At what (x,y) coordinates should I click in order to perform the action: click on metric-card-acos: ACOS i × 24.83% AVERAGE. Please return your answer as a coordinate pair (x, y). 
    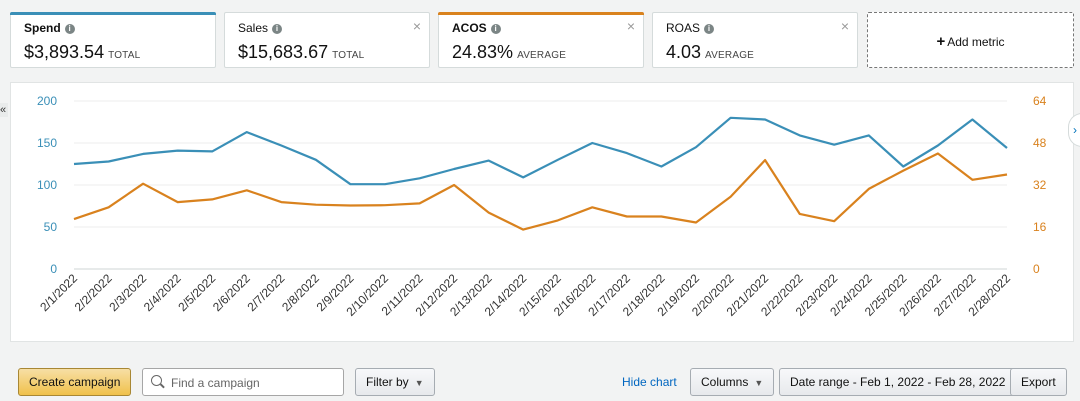
    Looking at the image, I should click on (541, 40).